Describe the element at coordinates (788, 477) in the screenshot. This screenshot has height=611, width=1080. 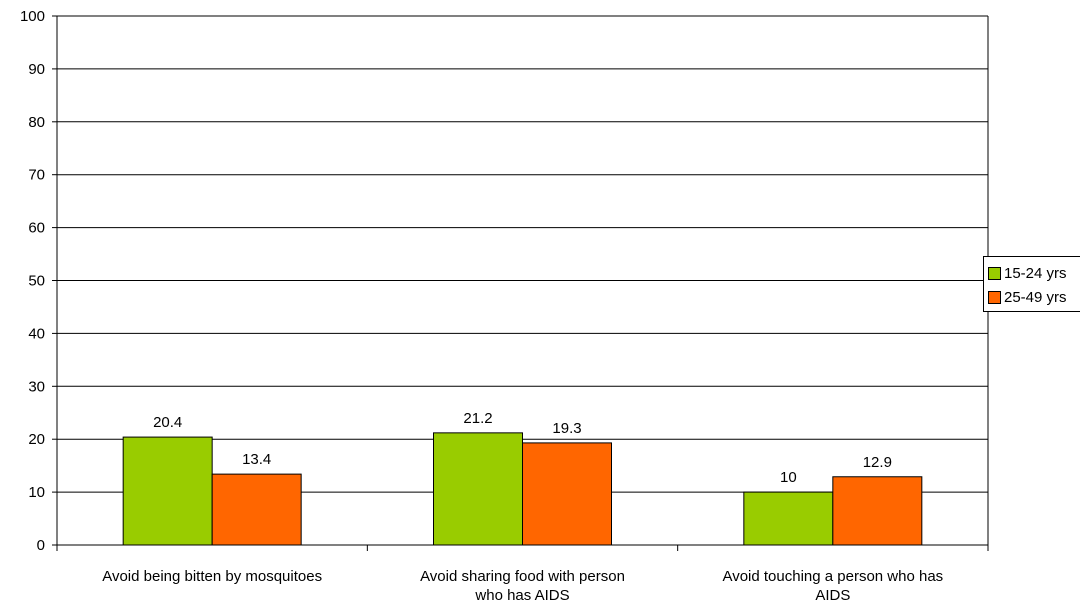
I see `data-label: 10` at that location.